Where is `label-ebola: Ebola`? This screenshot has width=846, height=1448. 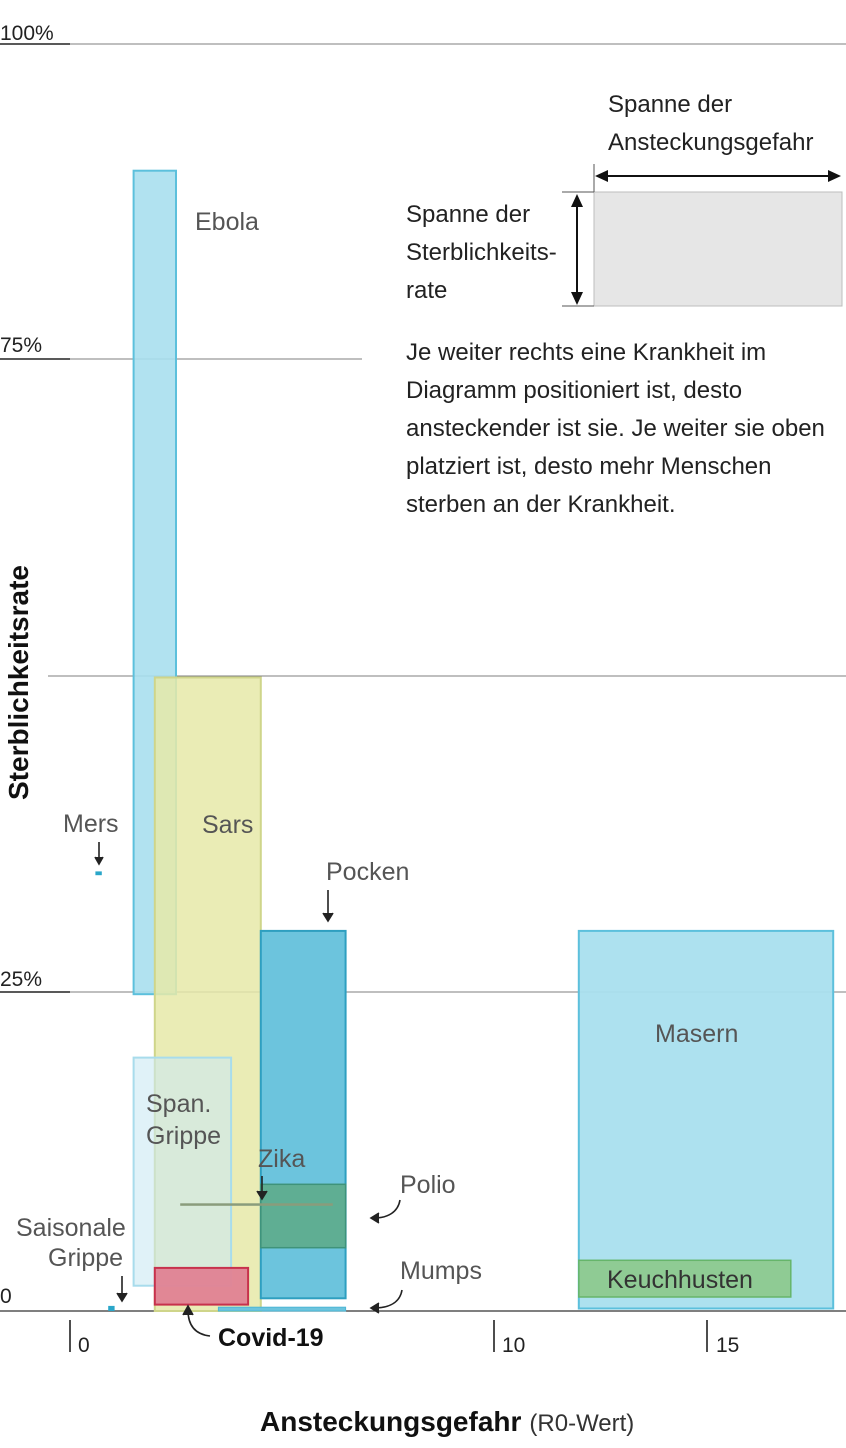
label-ebola: Ebola is located at coordinates (227, 222).